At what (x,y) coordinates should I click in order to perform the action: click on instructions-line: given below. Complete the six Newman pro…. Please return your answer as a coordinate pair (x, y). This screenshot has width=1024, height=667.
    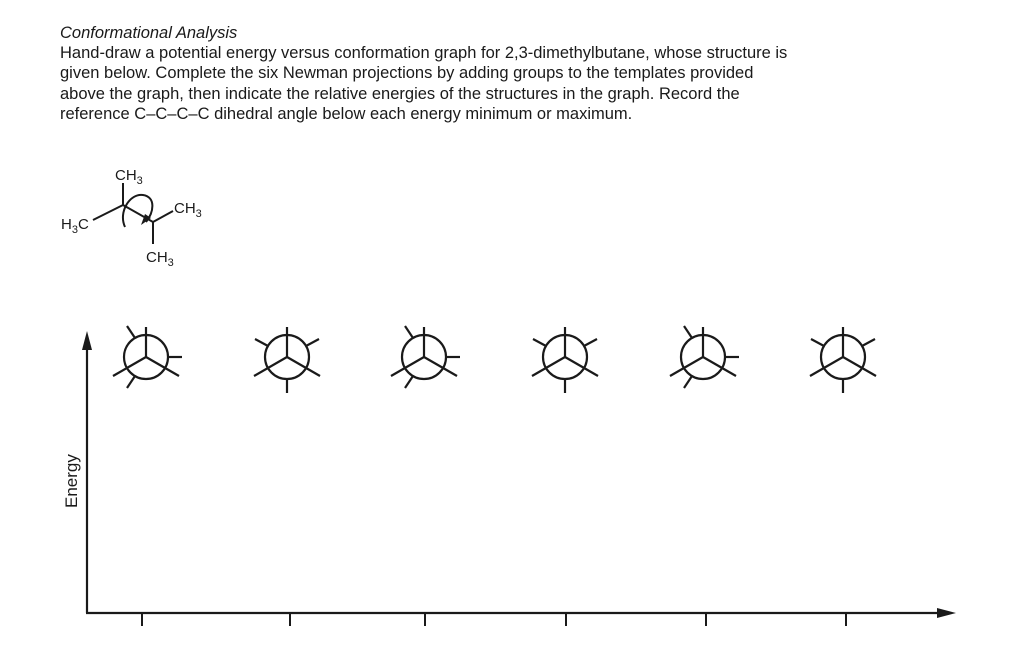
    Looking at the image, I should click on (407, 73).